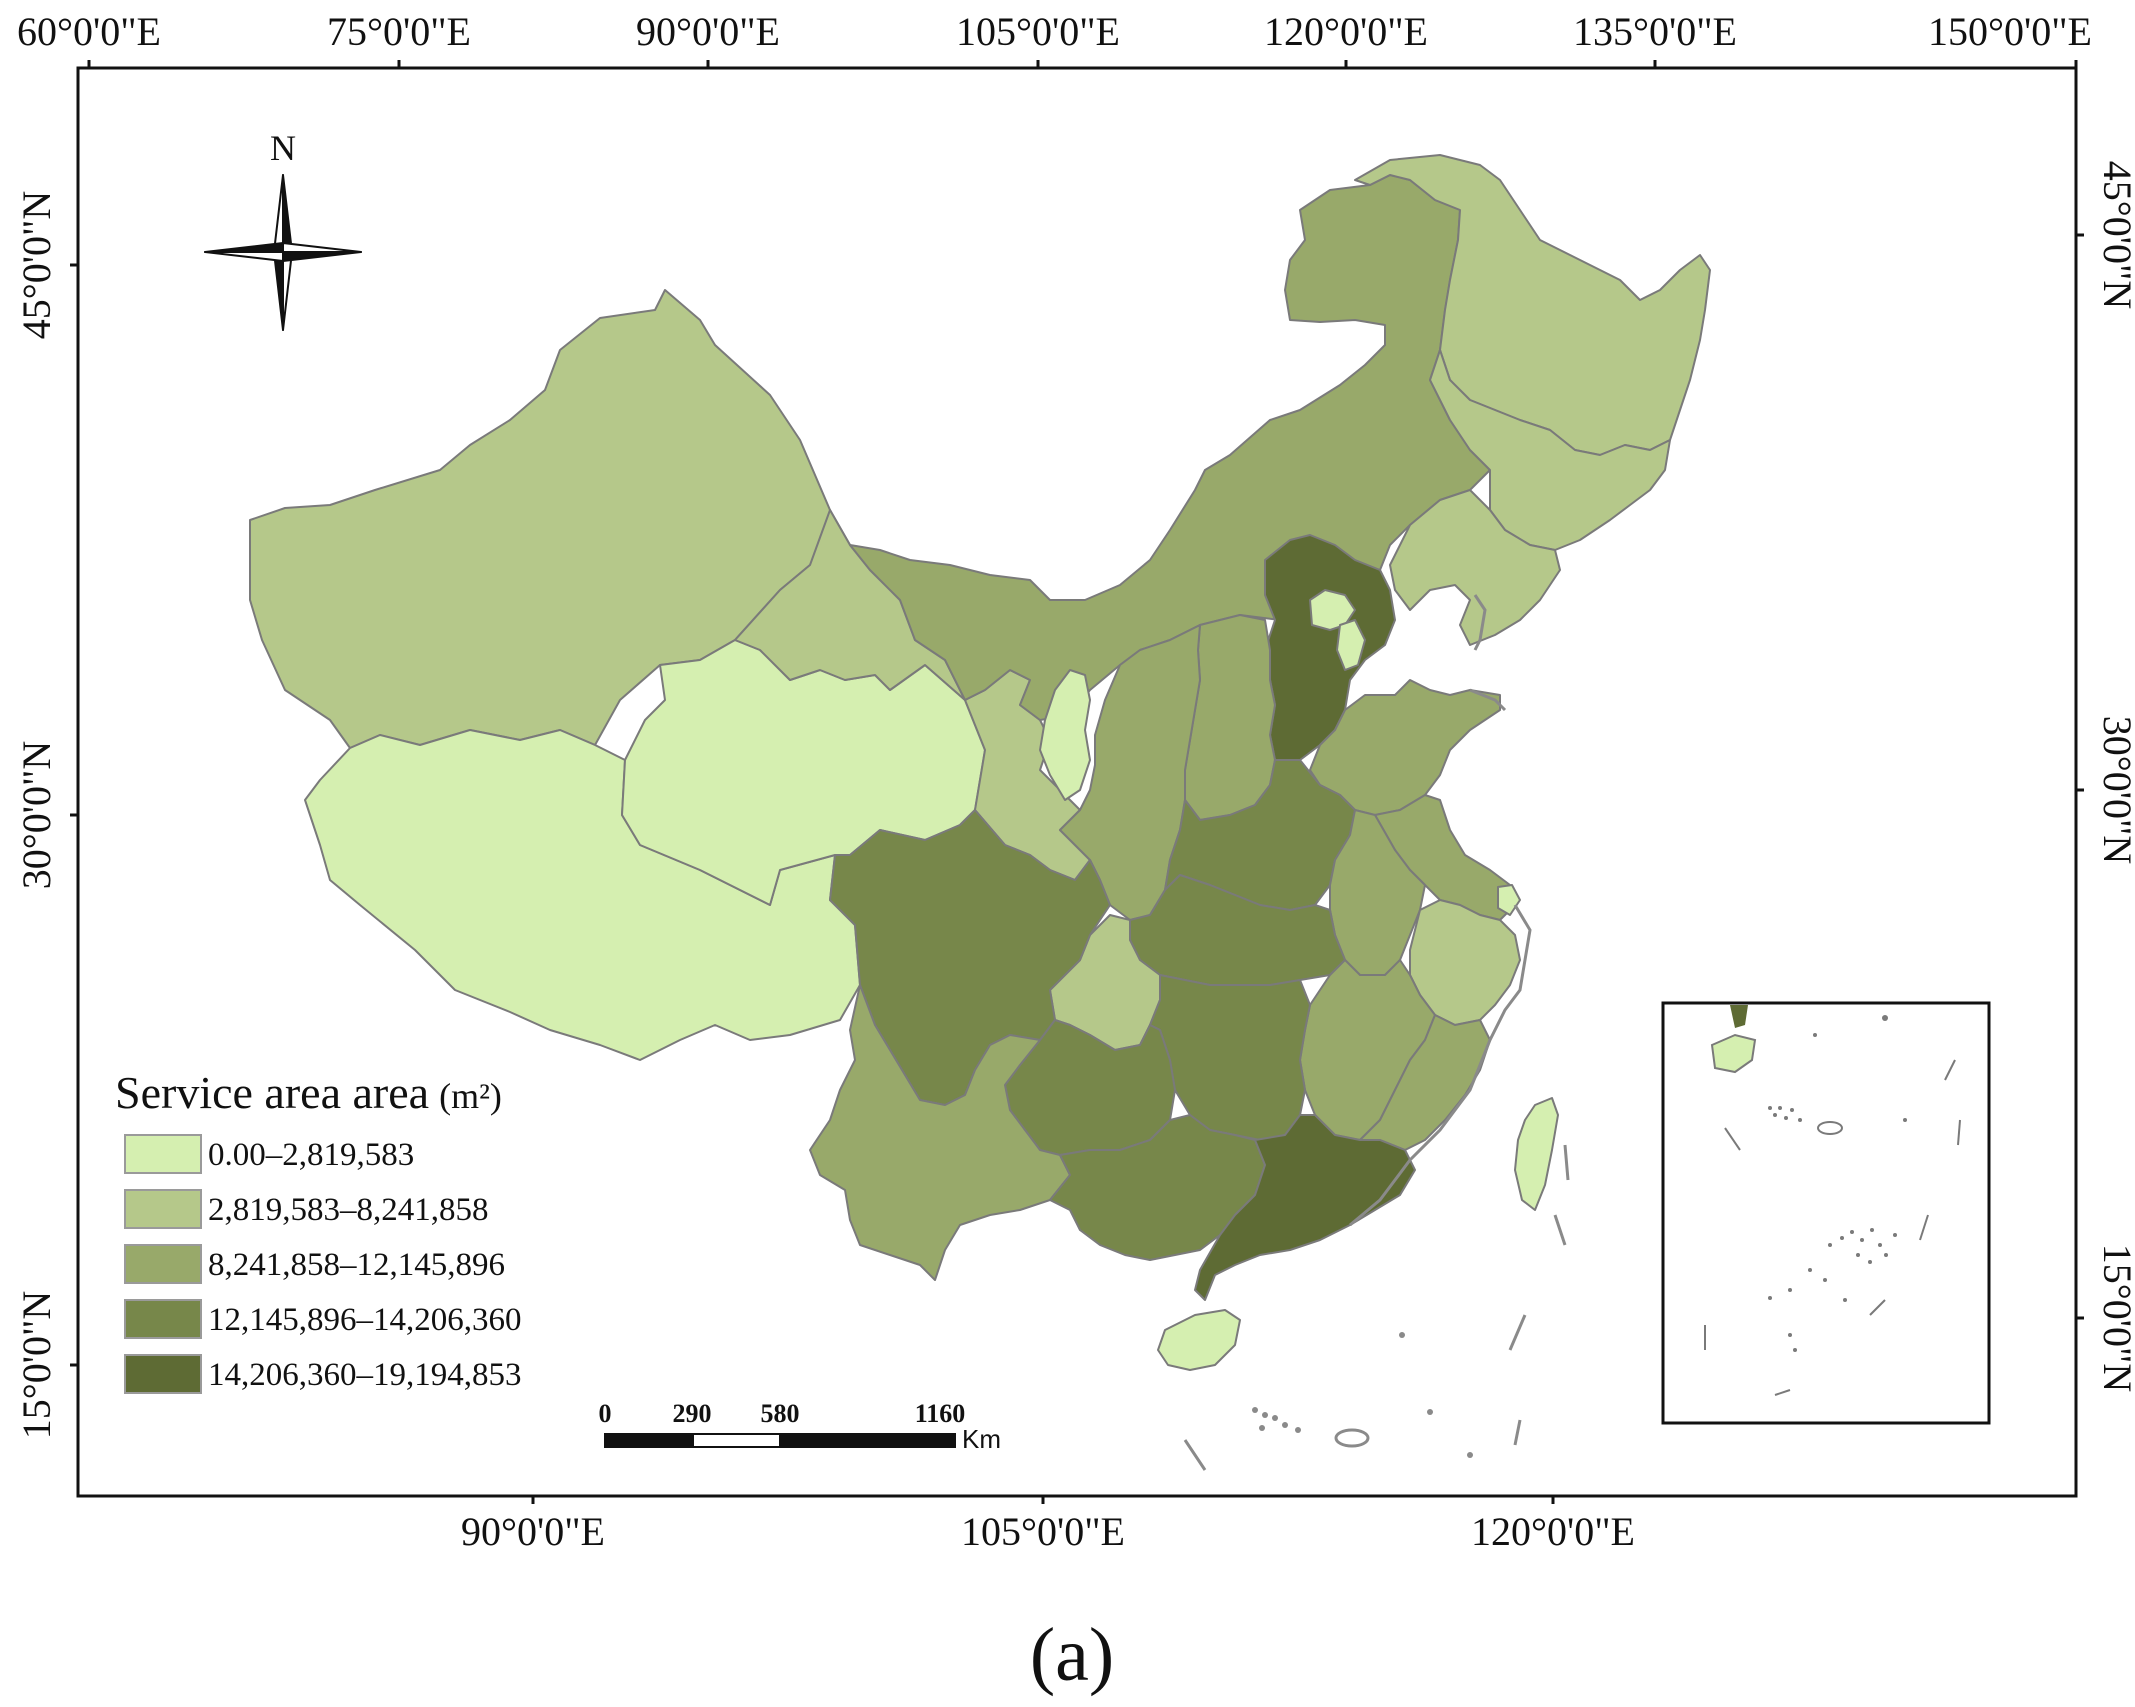 The image size is (2135, 1707). What do you see at coordinates (708, 31) in the screenshot?
I see `top-axis-label: 90°0'0"E` at bounding box center [708, 31].